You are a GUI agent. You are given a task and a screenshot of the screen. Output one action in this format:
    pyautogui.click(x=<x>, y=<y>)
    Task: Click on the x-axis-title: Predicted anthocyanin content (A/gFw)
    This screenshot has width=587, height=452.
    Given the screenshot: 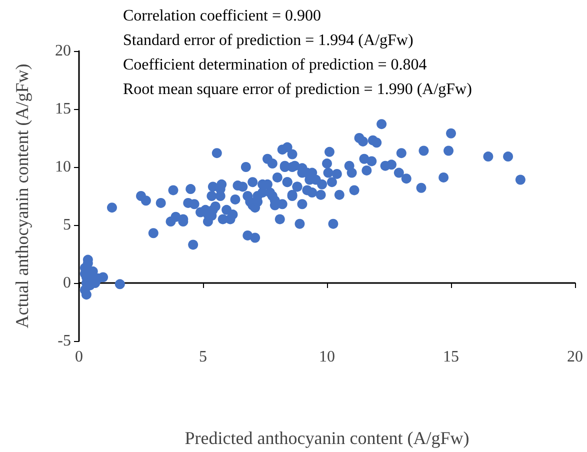 What is the action you would take?
    pyautogui.click(x=327, y=438)
    